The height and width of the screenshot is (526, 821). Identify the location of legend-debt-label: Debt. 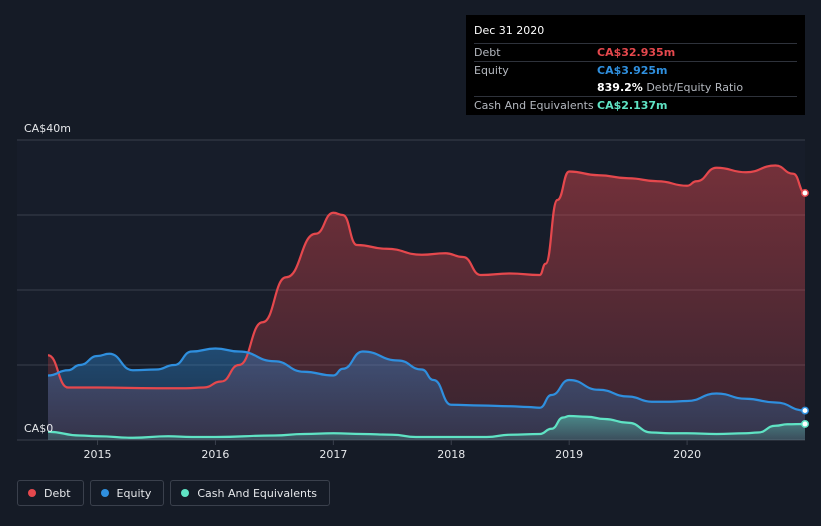
(57, 493).